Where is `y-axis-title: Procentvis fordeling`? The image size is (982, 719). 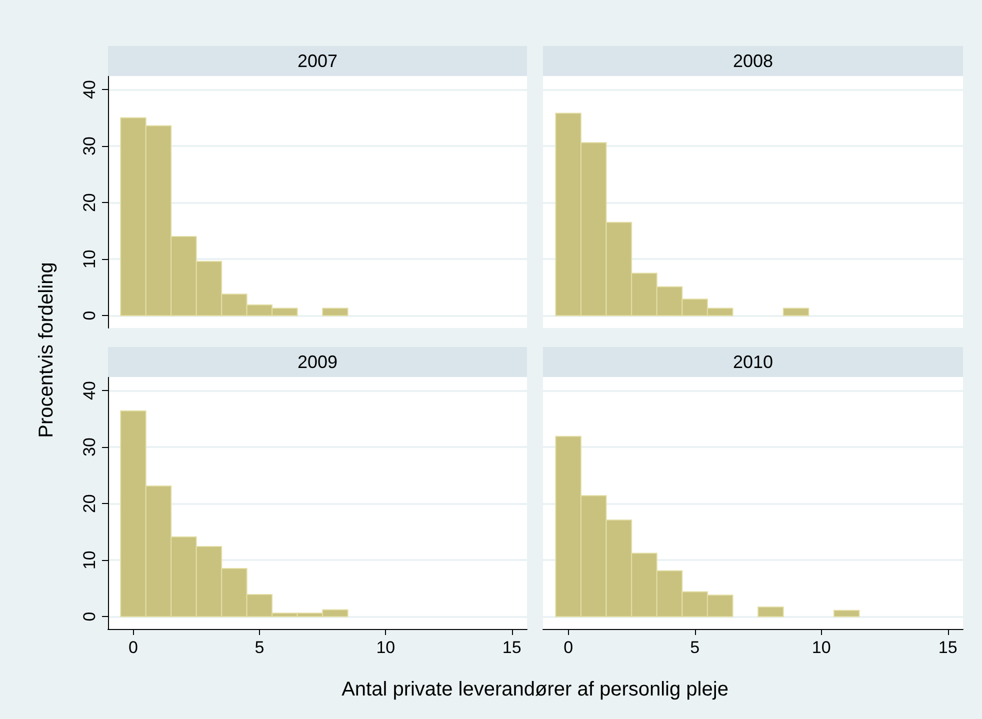
y-axis-title: Procentvis fordeling is located at coordinates (47, 350).